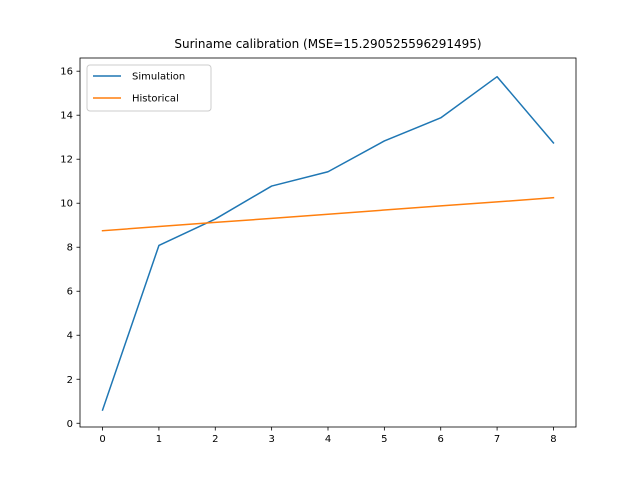 The width and height of the screenshot is (640, 480). What do you see at coordinates (215, 439) in the screenshot?
I see `x-tick-label: 2` at bounding box center [215, 439].